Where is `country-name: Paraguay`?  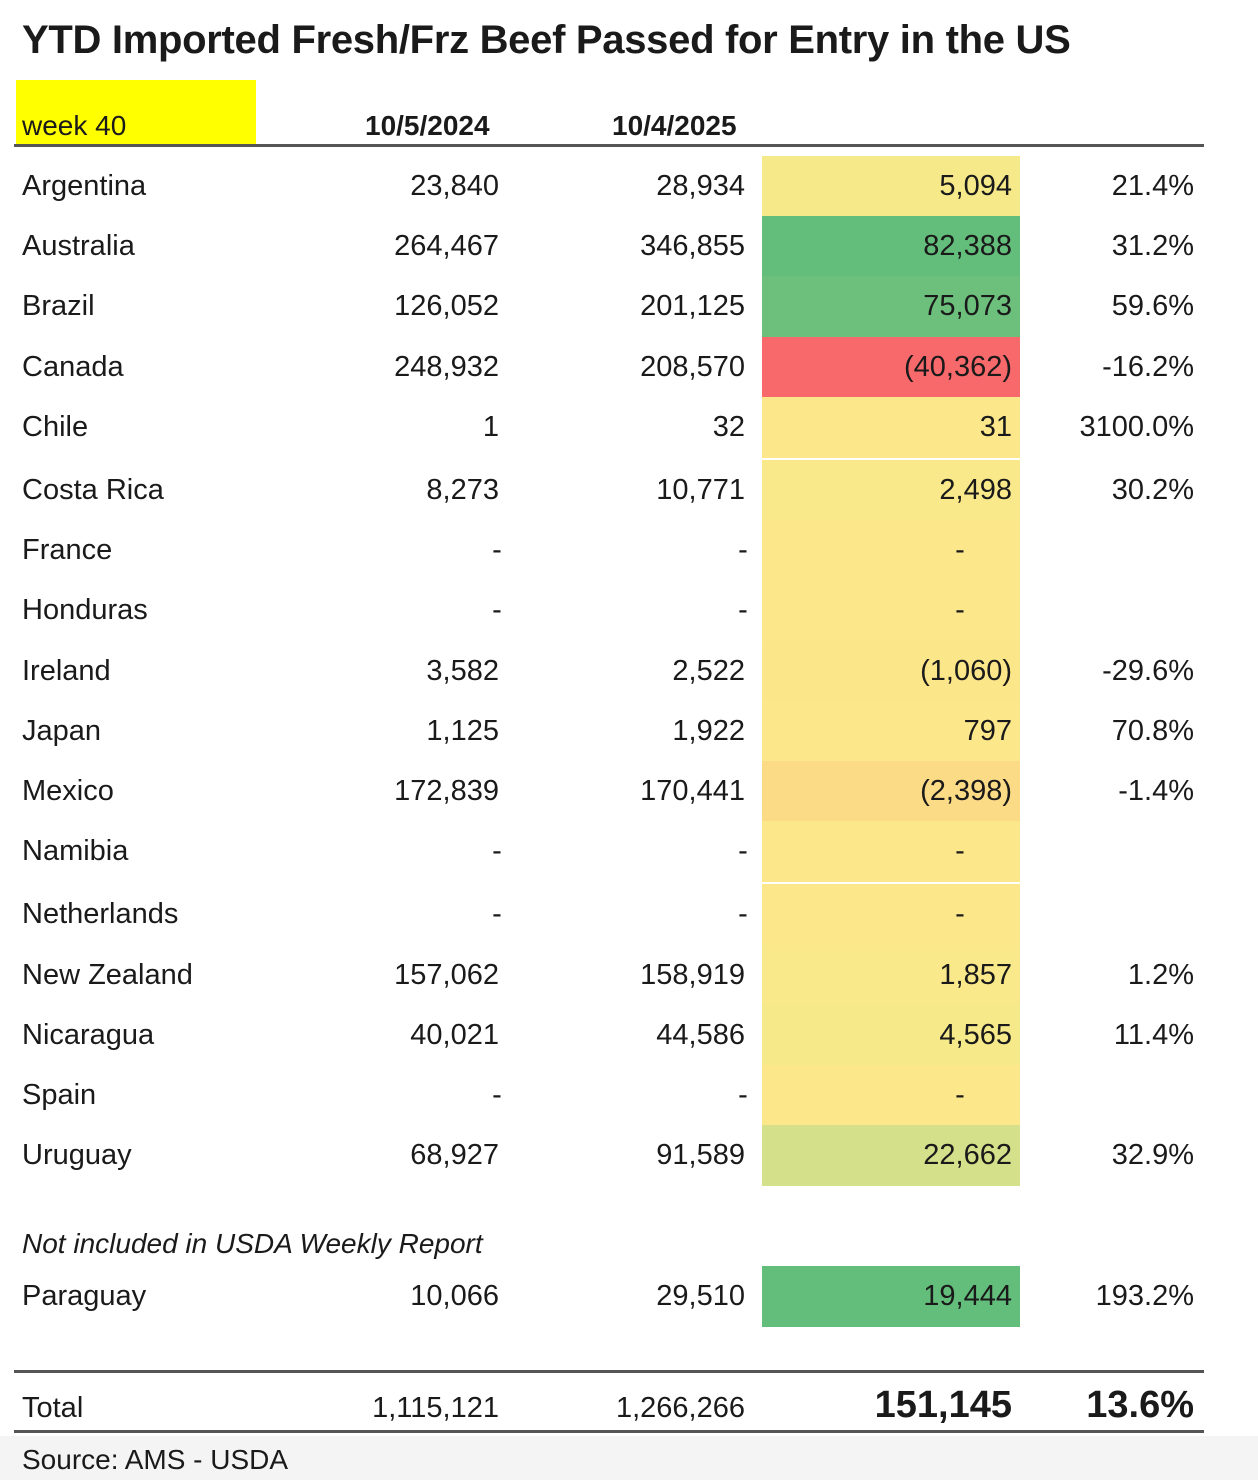
country-name: Paraguay is located at coordinates (84, 1296).